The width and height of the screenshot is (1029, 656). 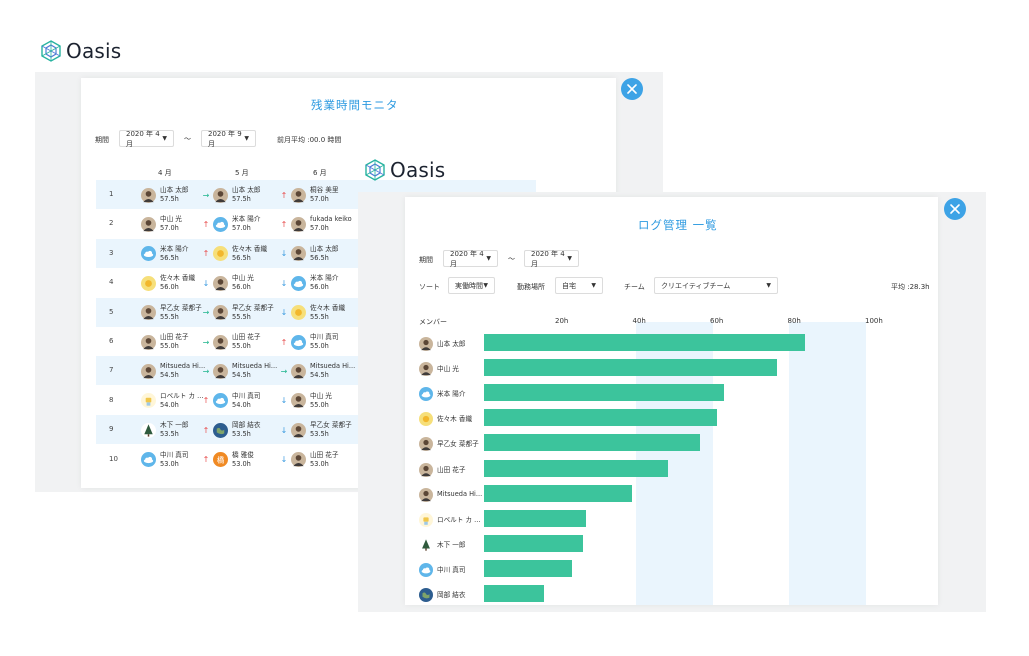 I want to click on member-cell: ↓ 山本 太郎 56.5h, so click(x=309, y=254).